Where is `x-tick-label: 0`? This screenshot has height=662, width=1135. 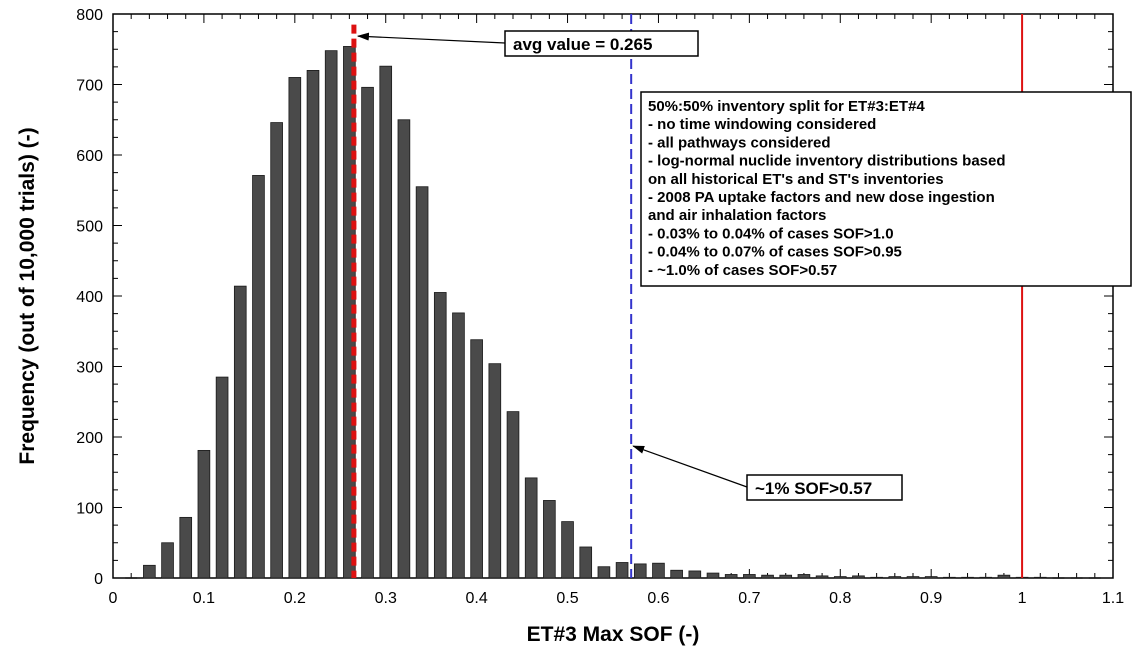 x-tick-label: 0 is located at coordinates (113, 598).